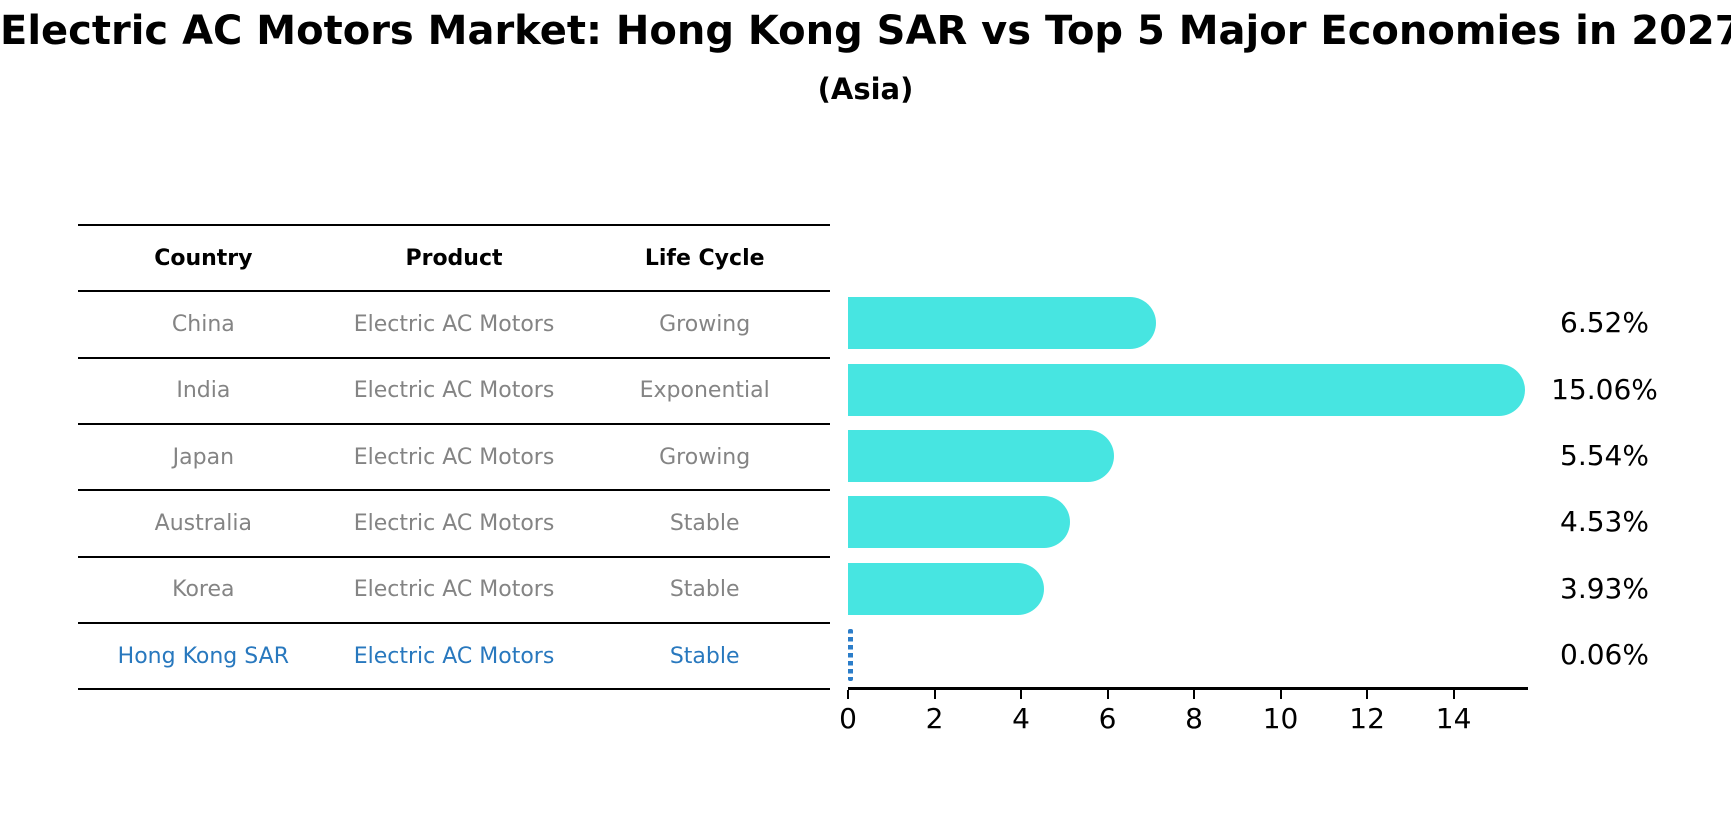 The width and height of the screenshot is (1731, 823). I want to click on table-row: China Electric AC Motors Growing, so click(454, 325).